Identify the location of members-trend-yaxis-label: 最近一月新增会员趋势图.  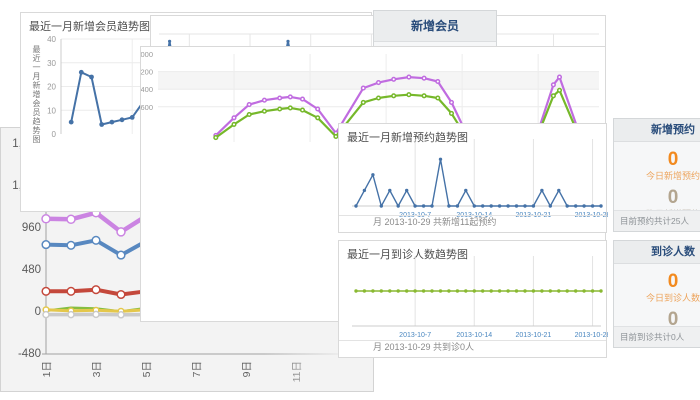
(36, 94).